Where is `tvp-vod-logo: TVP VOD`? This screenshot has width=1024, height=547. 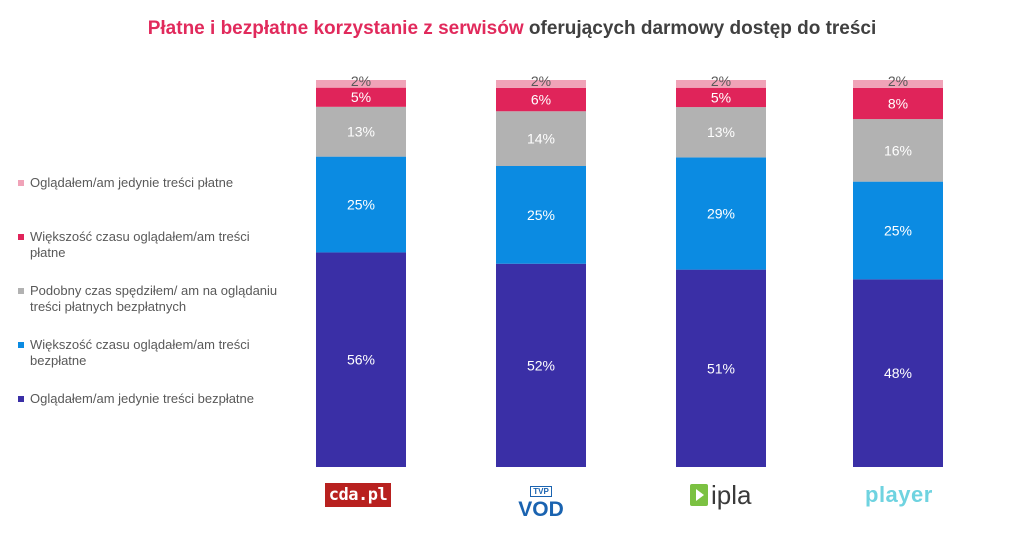 tvp-vod-logo: TVP VOD is located at coordinates (541, 501).